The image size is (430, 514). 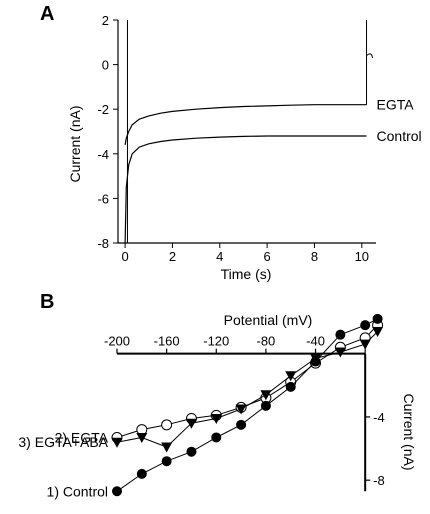 I want to click on panel-a-xtick-label: 8, so click(x=314, y=256).